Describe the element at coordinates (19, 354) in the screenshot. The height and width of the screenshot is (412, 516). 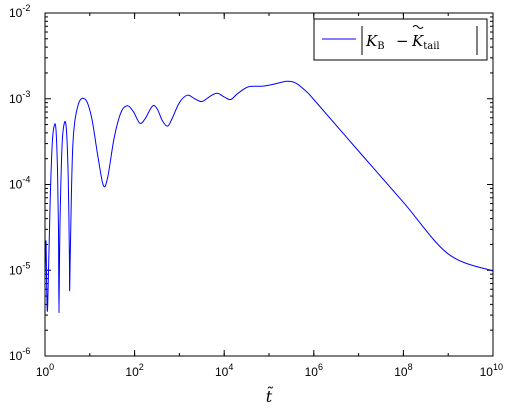
I see `y-tick-label: 10⁻⁶` at that location.